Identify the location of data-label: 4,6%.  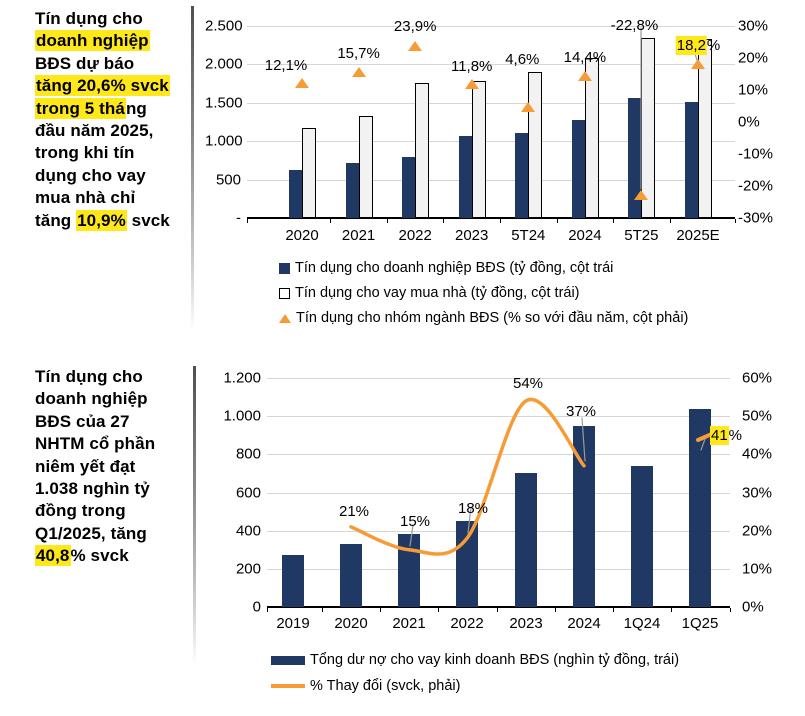
(522, 59).